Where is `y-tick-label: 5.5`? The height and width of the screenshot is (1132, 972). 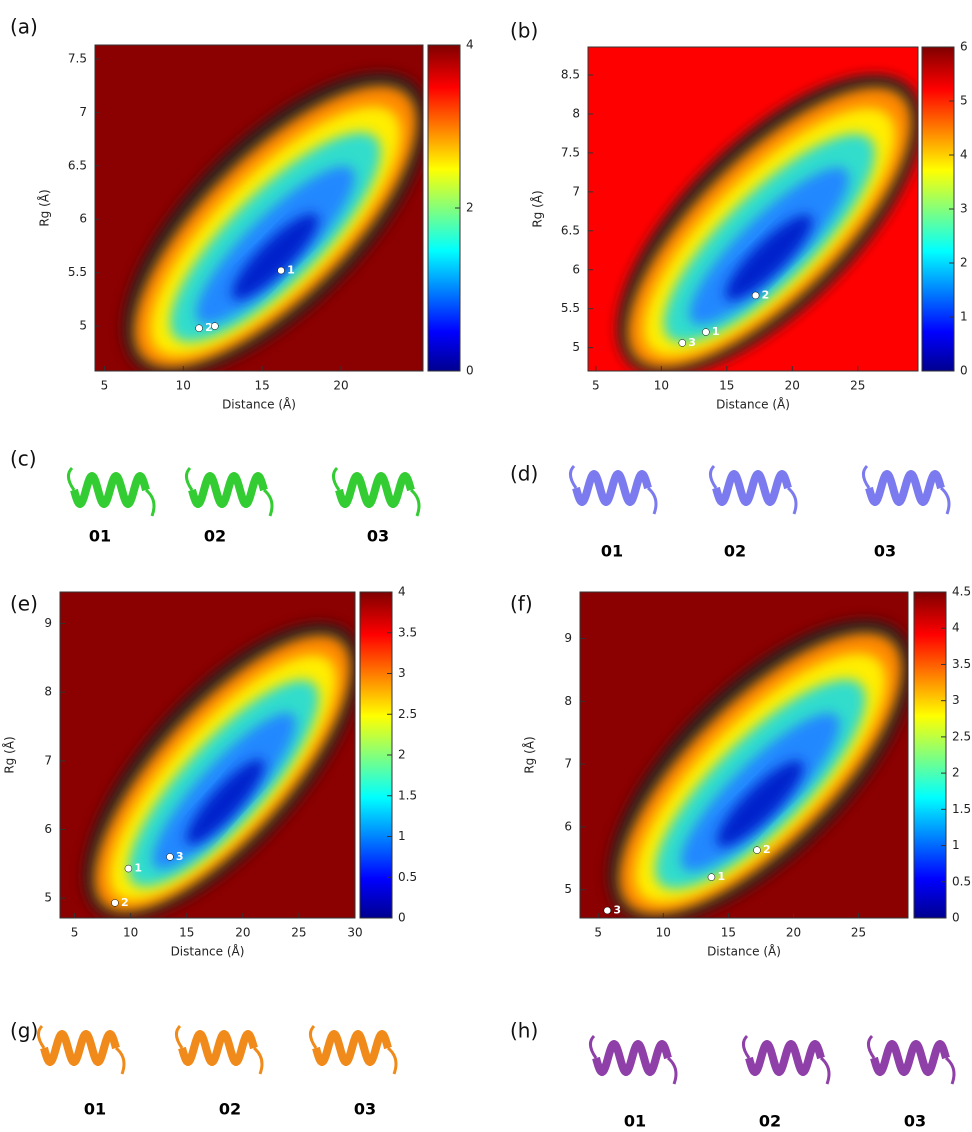 y-tick-label: 5.5 is located at coordinates (77, 272).